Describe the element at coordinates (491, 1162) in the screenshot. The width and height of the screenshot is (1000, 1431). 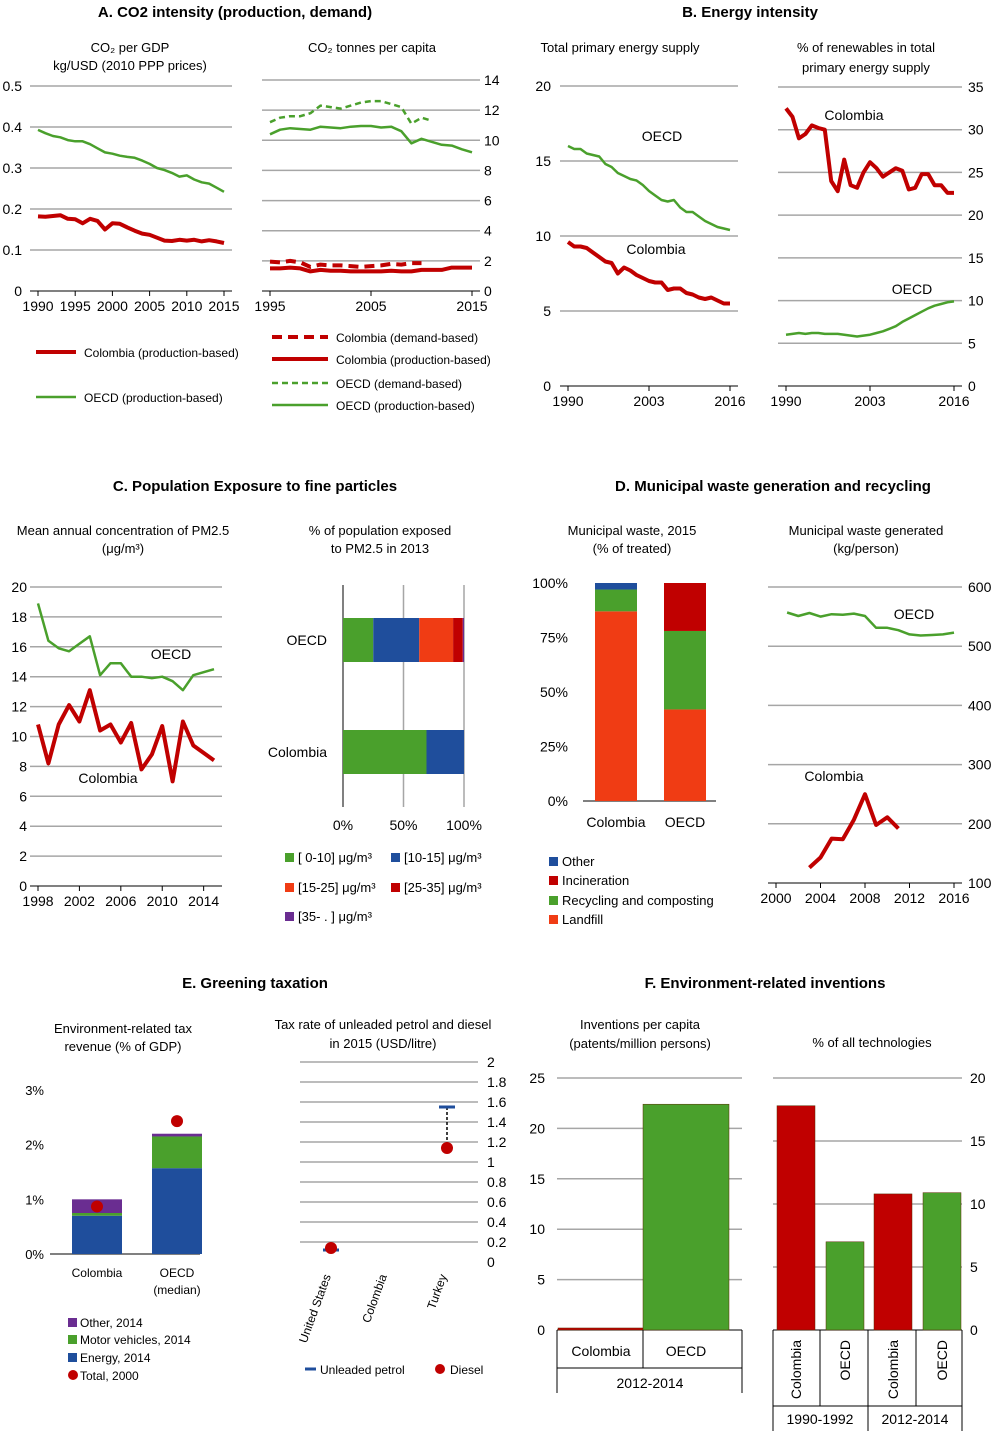
I see `y-tick-label: 1` at that location.